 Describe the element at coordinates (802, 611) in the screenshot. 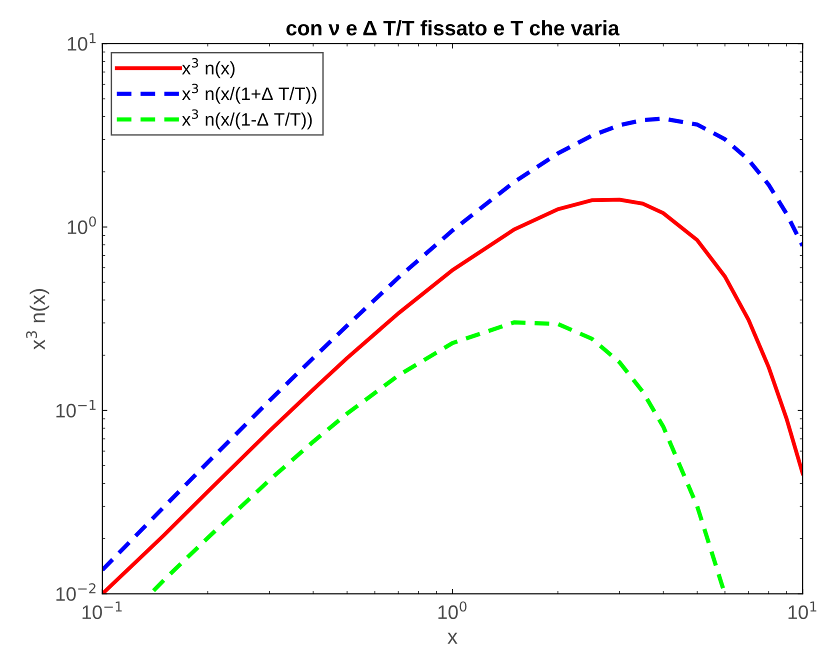

I see `x-tick-label: 10$^{1}$` at that location.